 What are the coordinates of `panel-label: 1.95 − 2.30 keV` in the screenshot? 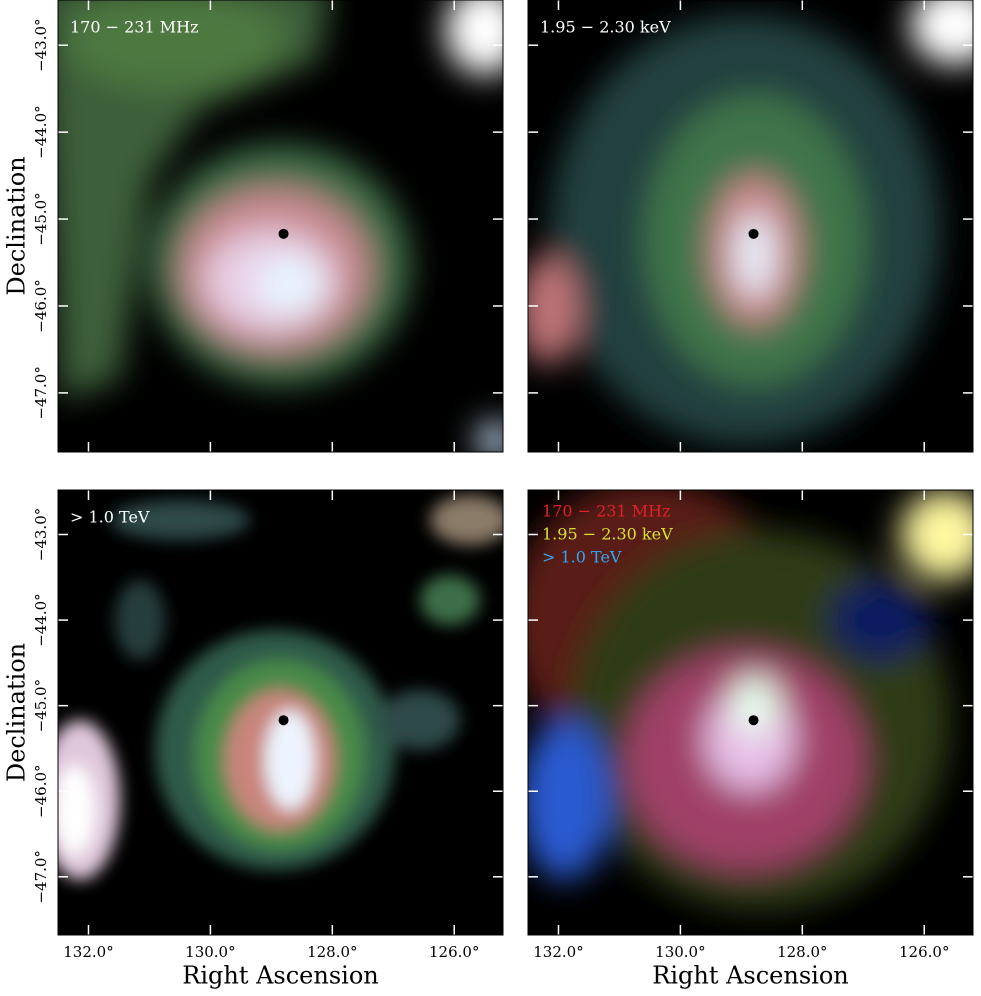 It's located at (605, 27).